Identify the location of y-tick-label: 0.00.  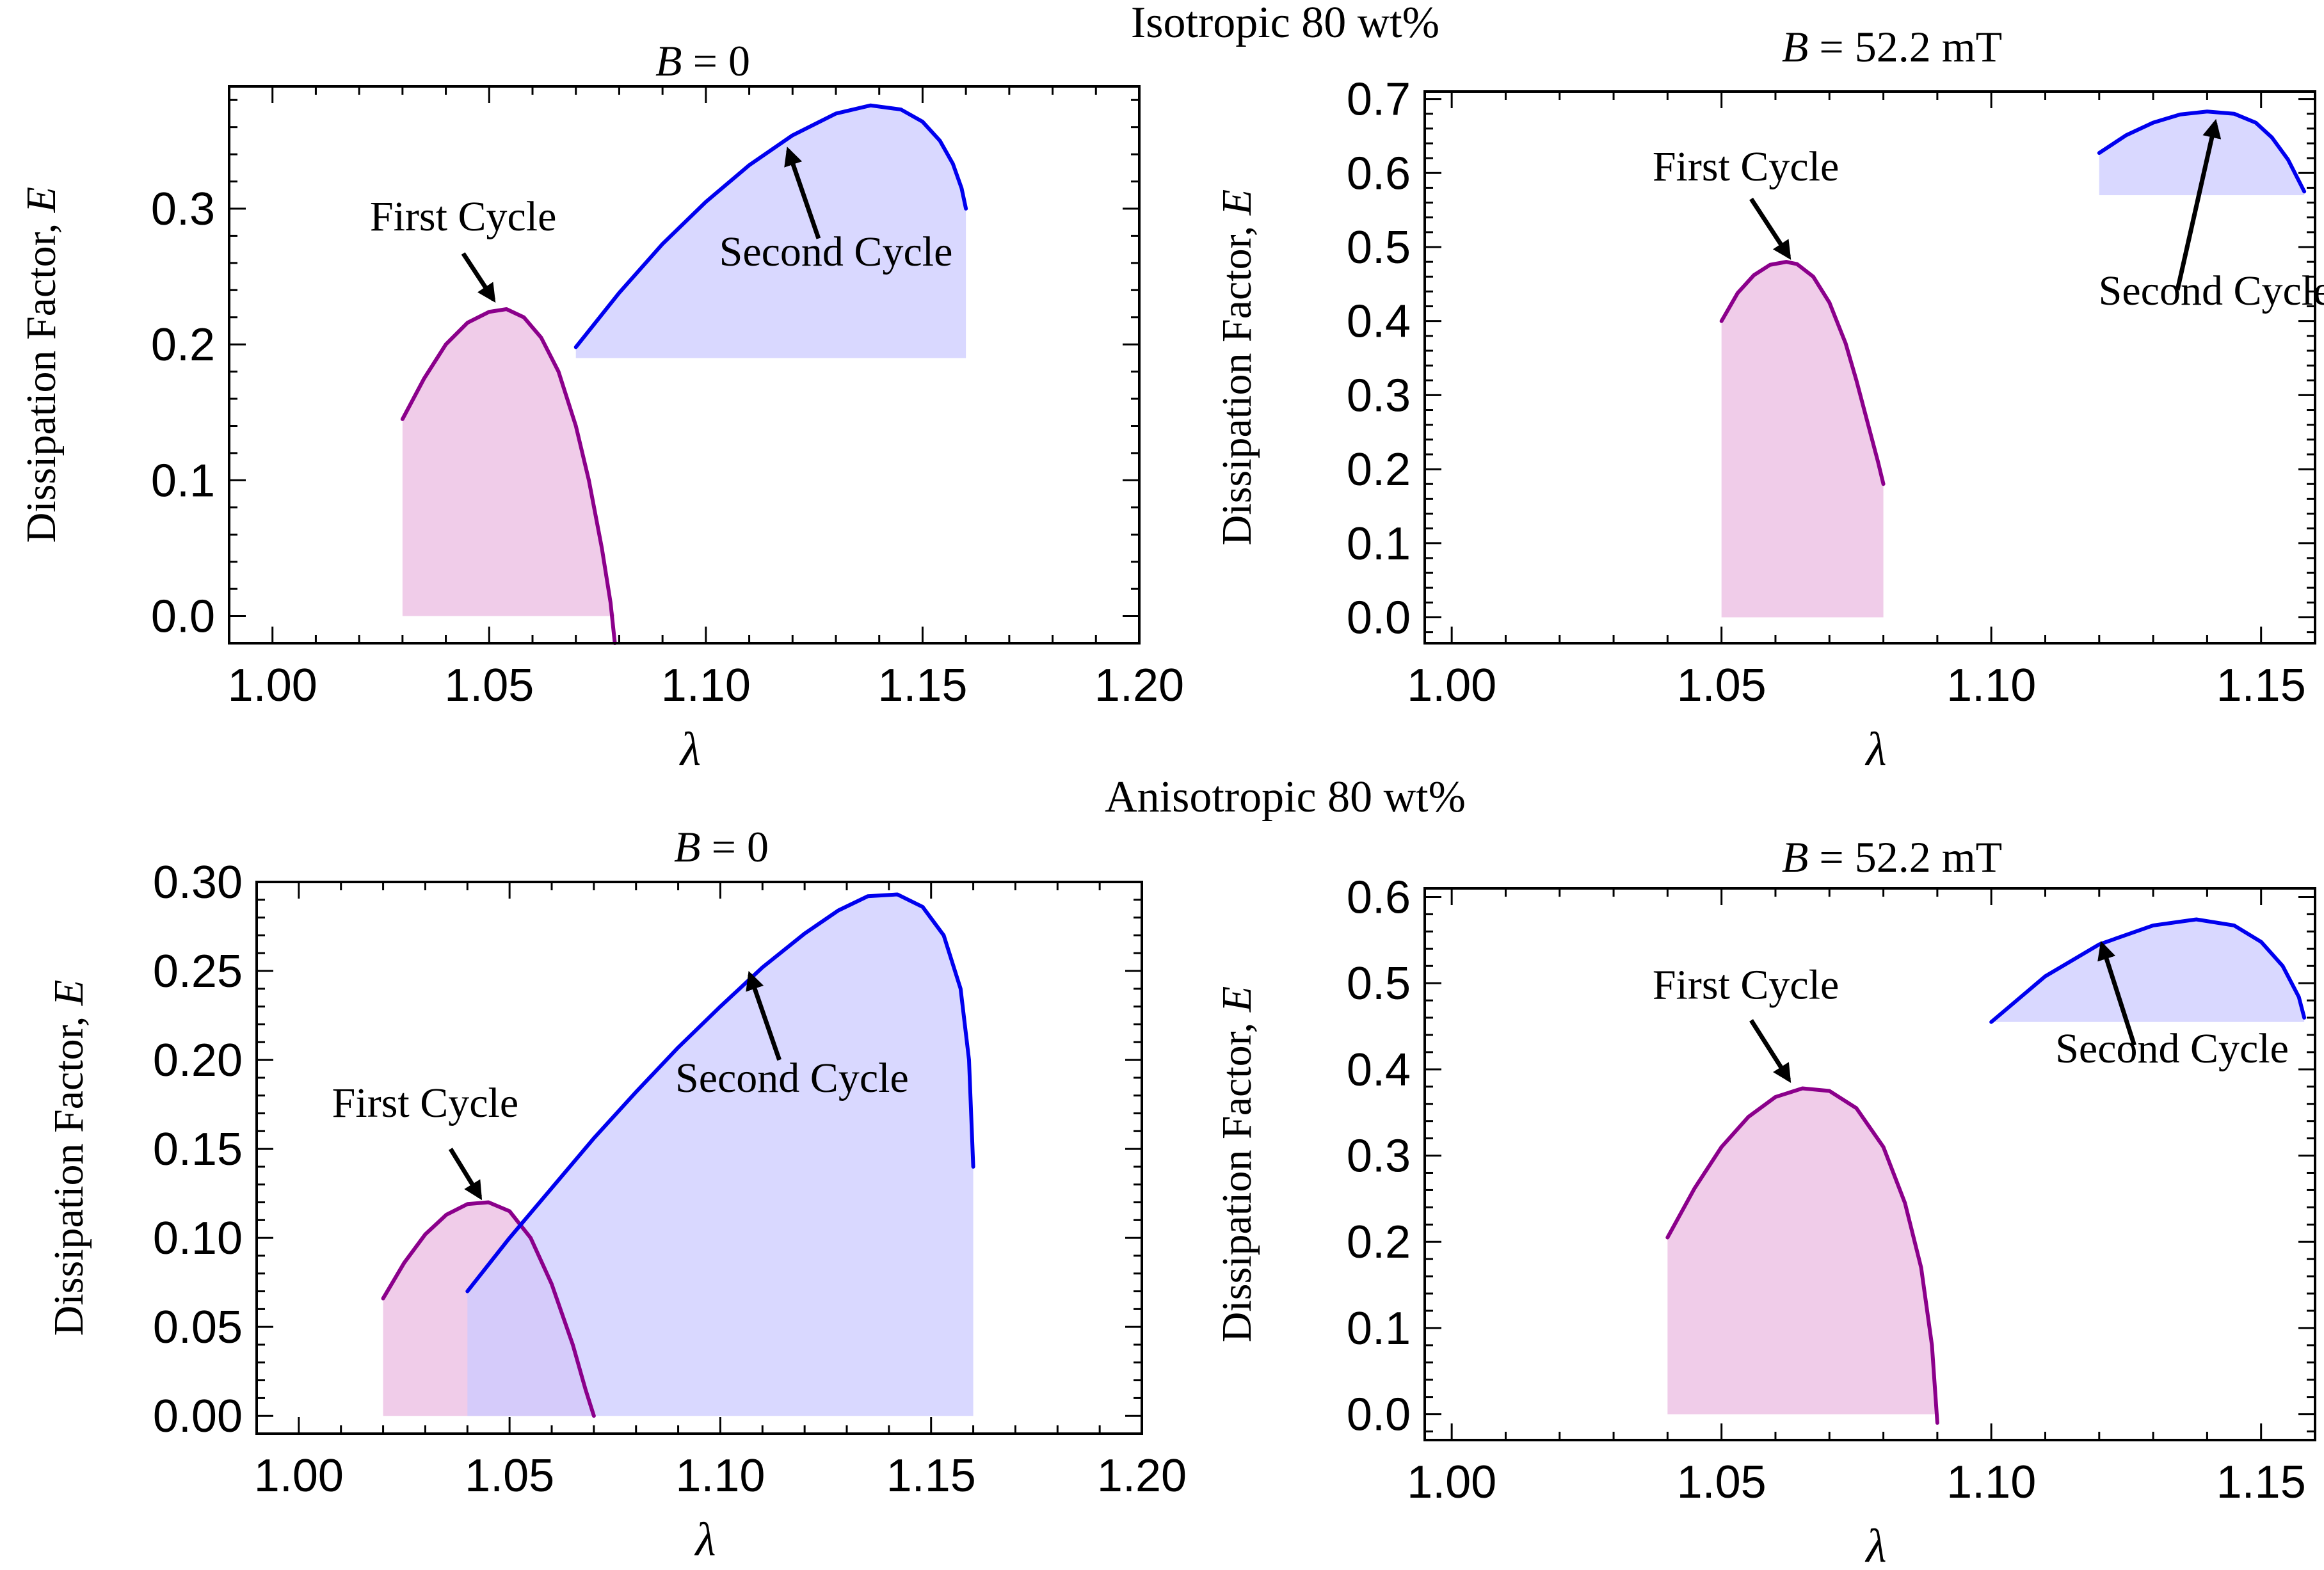
(198, 1416).